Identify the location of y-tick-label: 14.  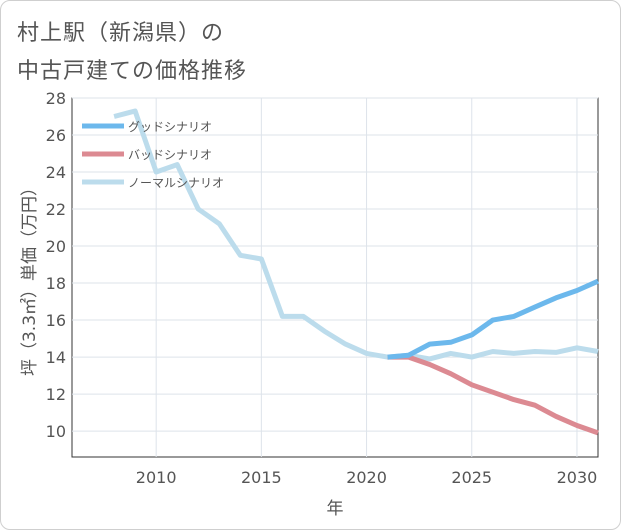
(56, 357).